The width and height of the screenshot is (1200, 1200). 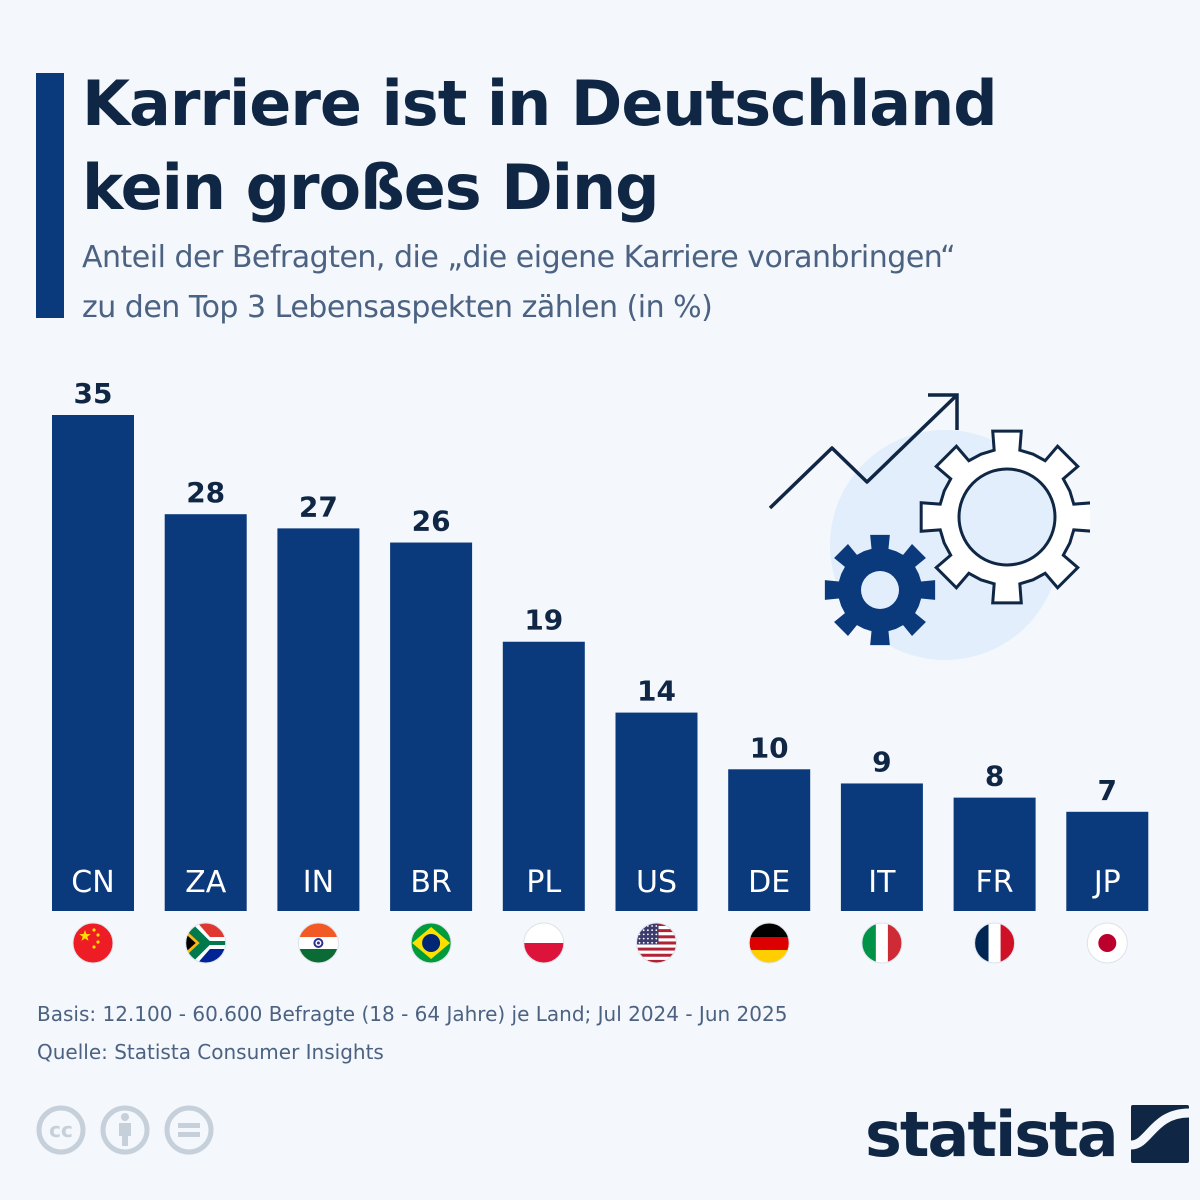 I want to click on india-flag-icon, so click(x=318, y=943).